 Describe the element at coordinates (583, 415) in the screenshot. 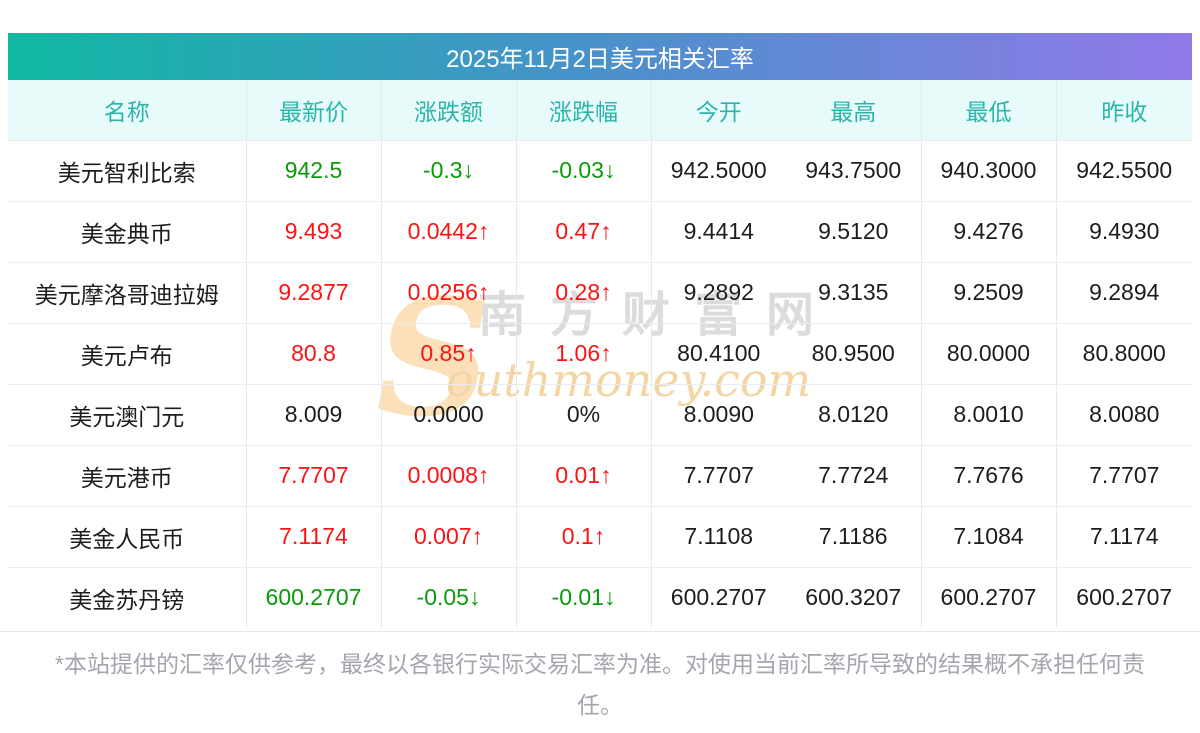

I see `cell-pct: 0%` at that location.